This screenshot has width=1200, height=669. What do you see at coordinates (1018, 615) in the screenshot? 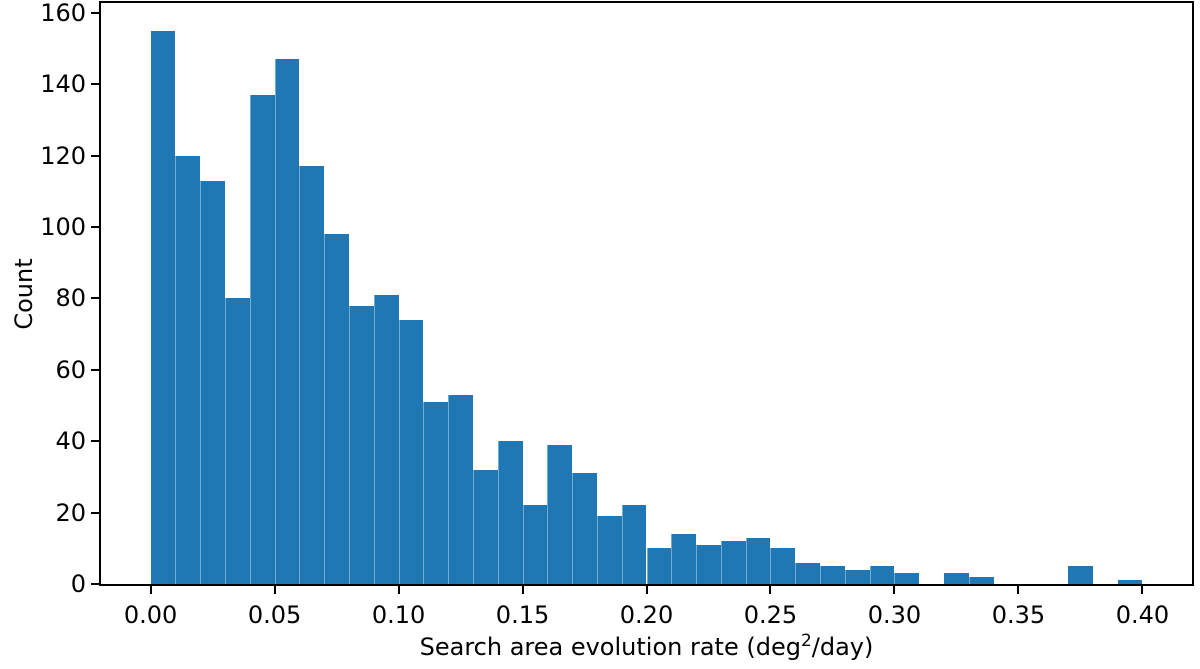
I see `x-axis-tick-label: 0.35` at bounding box center [1018, 615].